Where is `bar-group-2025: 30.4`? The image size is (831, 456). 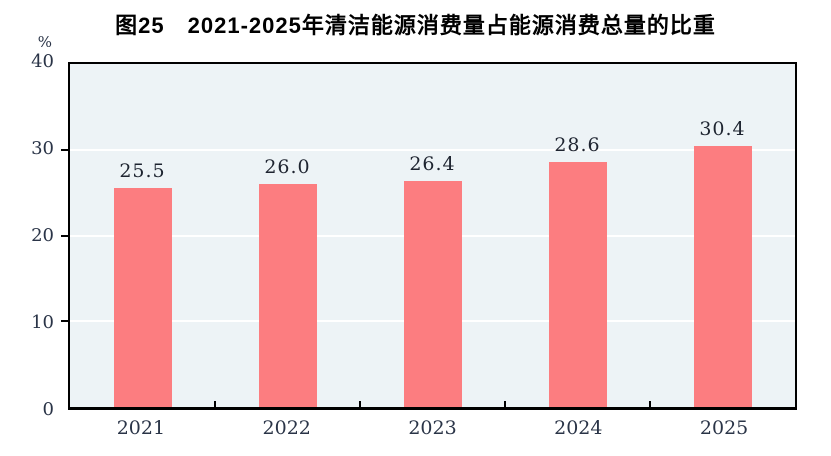
bar-group-2025: 30.4 is located at coordinates (722, 235).